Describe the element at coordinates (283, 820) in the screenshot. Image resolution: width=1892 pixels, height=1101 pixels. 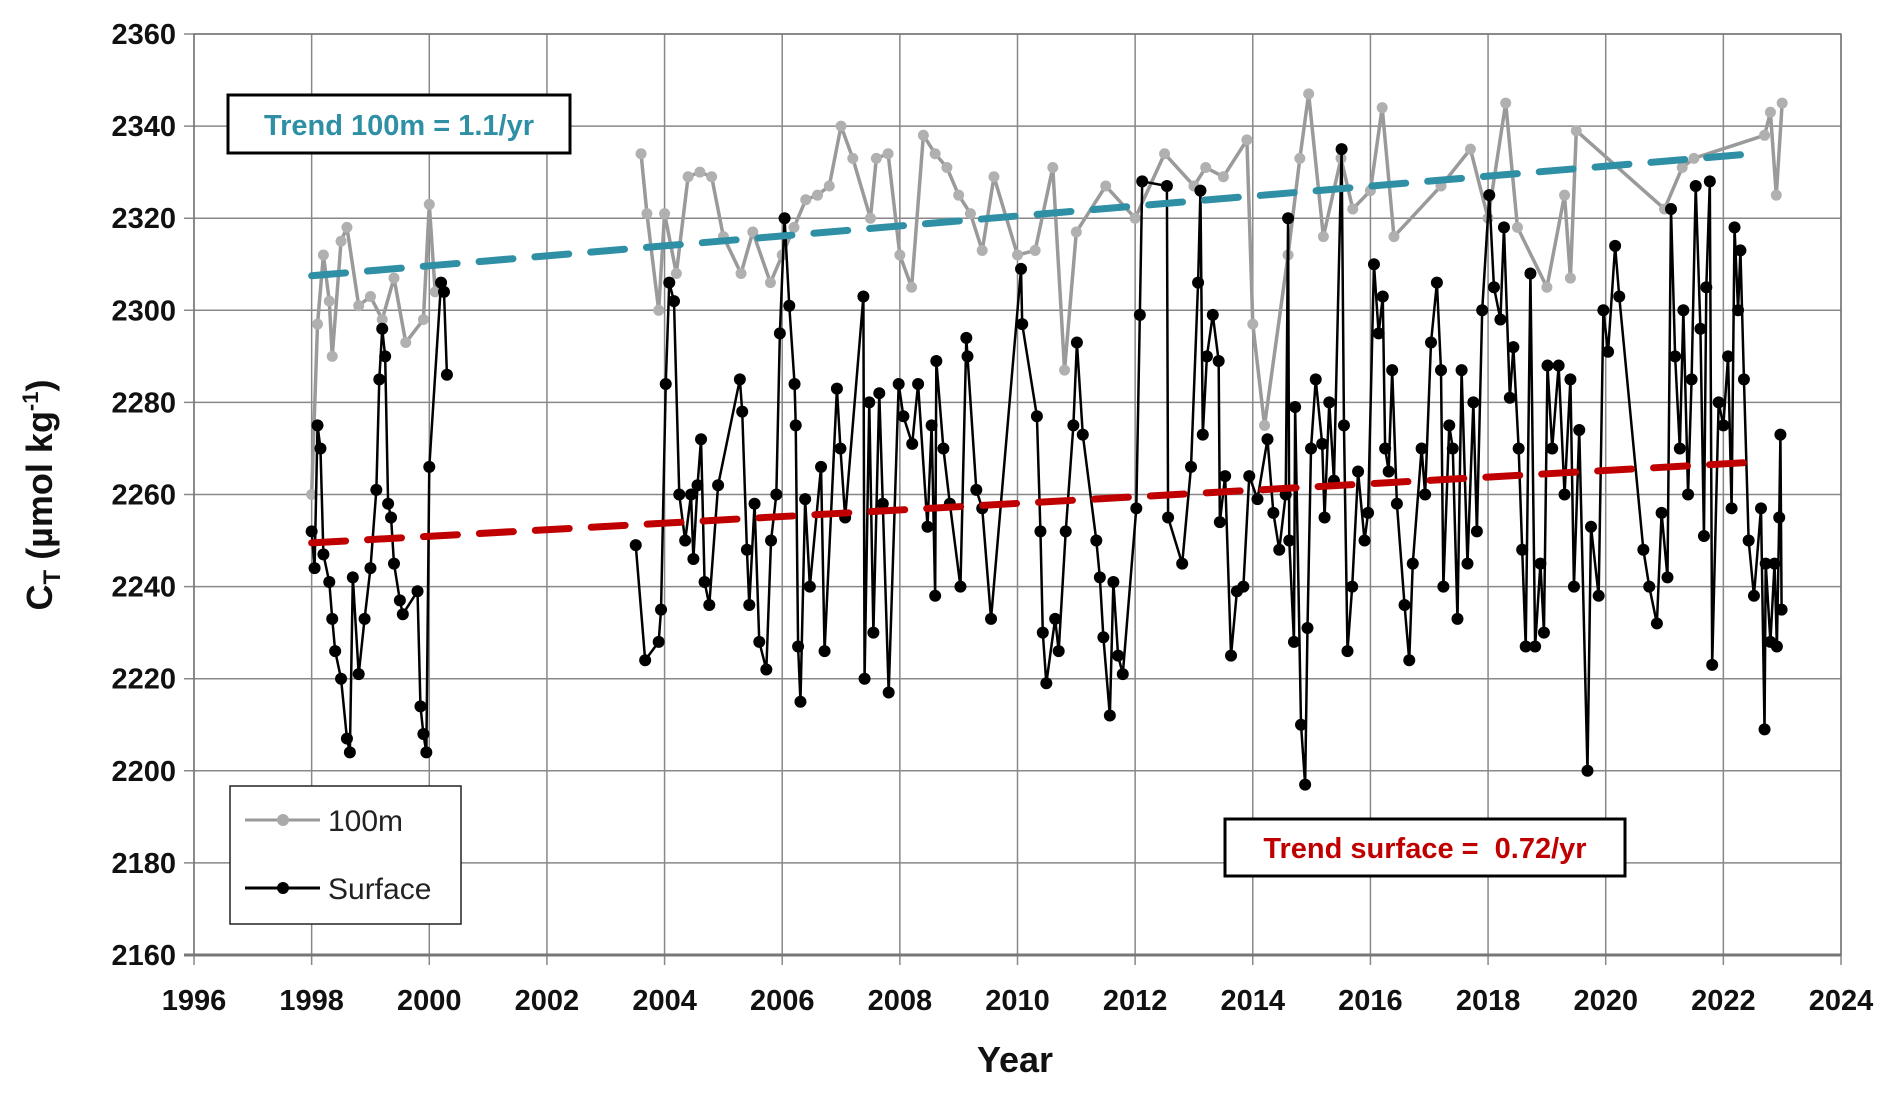
I see `legend-marker-100m` at that location.